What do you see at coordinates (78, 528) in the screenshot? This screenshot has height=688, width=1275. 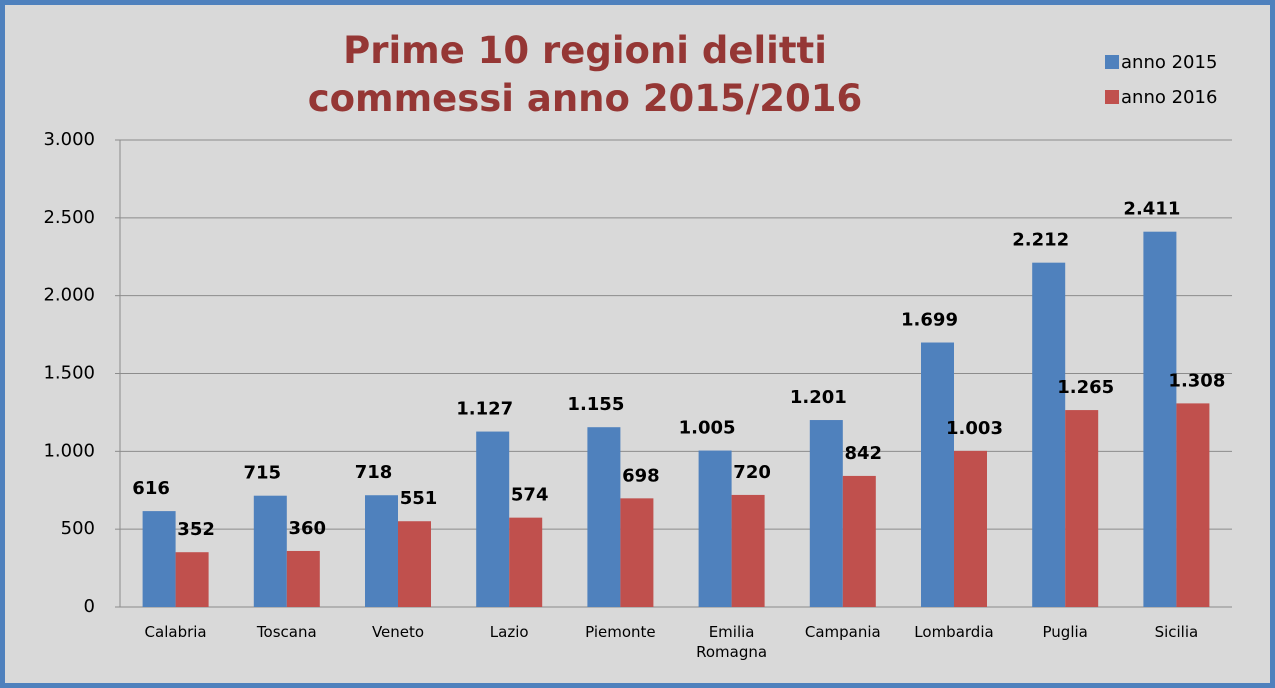 I see `y-tick-label: 500` at bounding box center [78, 528].